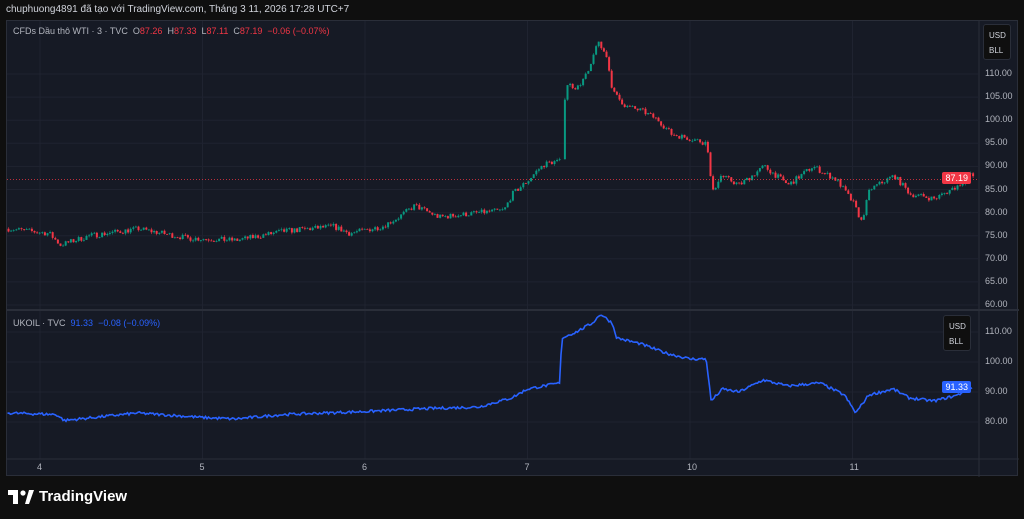 The width and height of the screenshot is (1024, 519). What do you see at coordinates (236, 31) in the screenshot?
I see `close-label: C` at bounding box center [236, 31].